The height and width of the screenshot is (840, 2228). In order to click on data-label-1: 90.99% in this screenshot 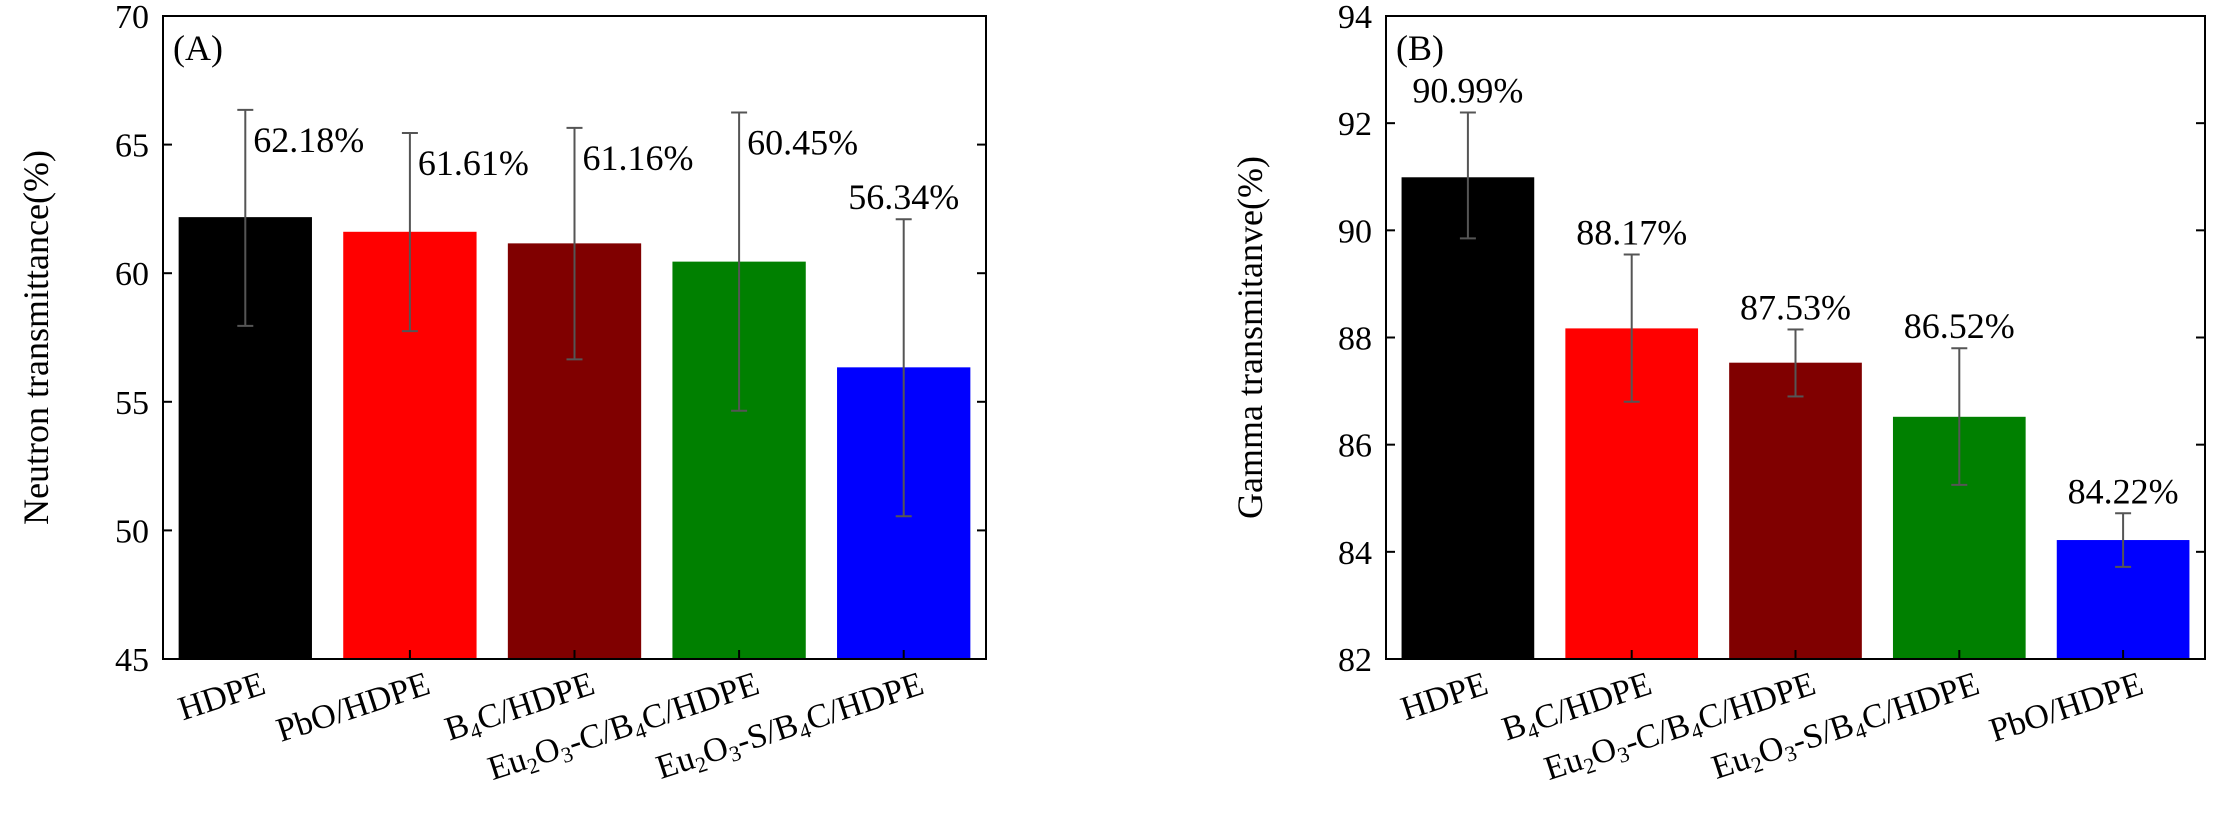, I will do `click(1467, 90)`.